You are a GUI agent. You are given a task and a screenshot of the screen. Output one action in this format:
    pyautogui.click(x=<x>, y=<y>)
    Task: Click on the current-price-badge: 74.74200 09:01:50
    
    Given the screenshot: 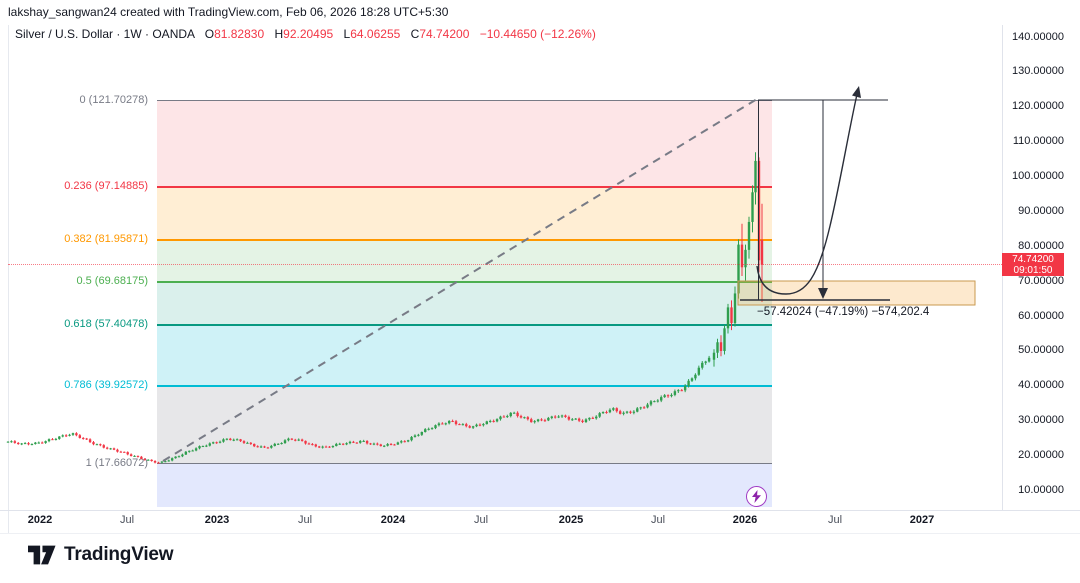 What is the action you would take?
    pyautogui.click(x=1033, y=265)
    